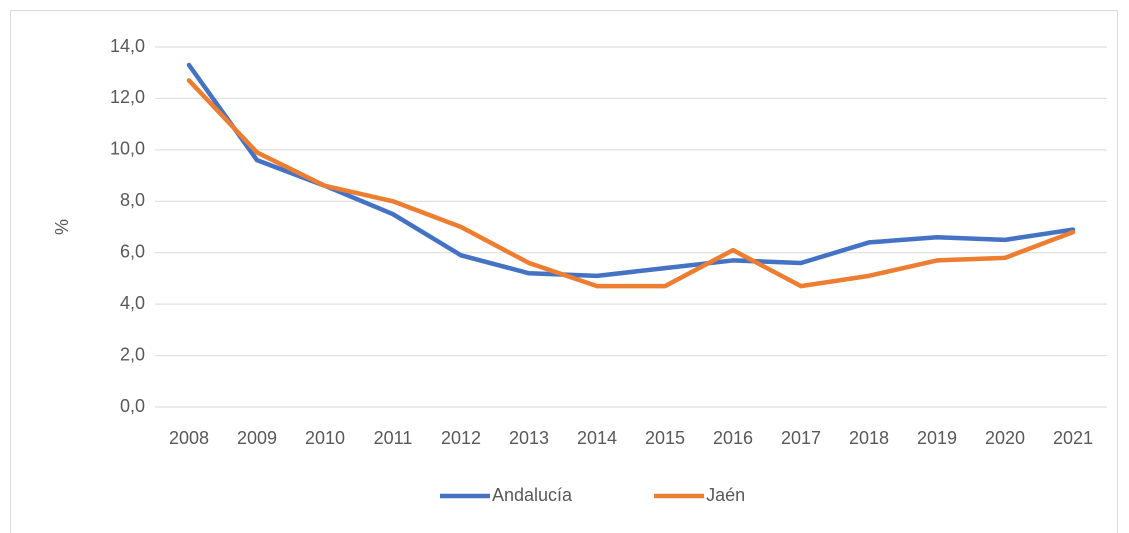 Image resolution: width=1129 pixels, height=533 pixels. Describe the element at coordinates (597, 438) in the screenshot. I see `x-tick-label: 2014` at that location.